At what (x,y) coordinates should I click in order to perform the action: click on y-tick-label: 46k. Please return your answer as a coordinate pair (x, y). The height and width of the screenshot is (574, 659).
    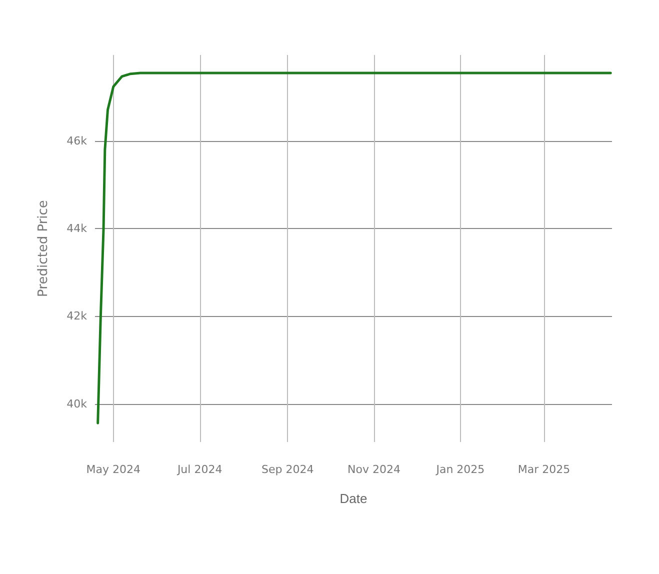
    Looking at the image, I should click on (77, 141).